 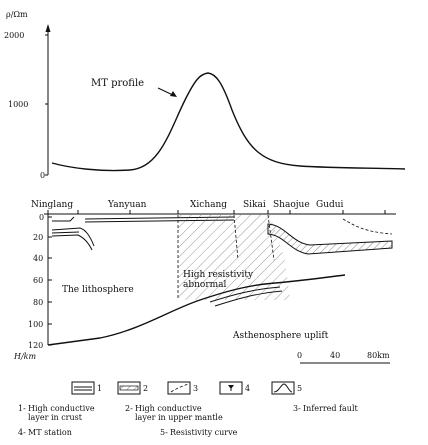 I want to click on station-gudui: Gudui, so click(x=330, y=205).